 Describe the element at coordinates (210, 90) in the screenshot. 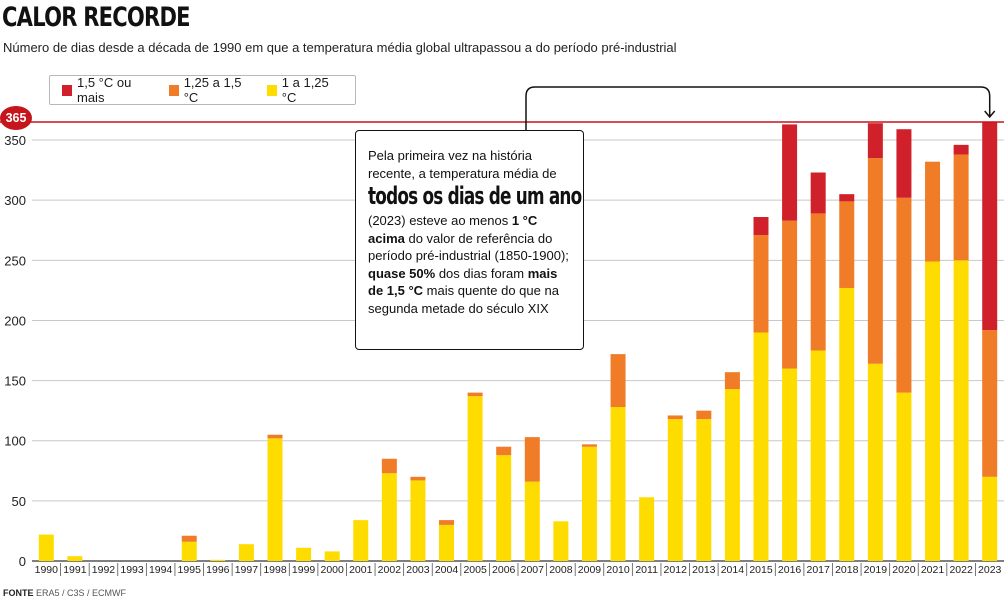

I see `legend-item-orange: 1,25 a 1,5 °C` at that location.